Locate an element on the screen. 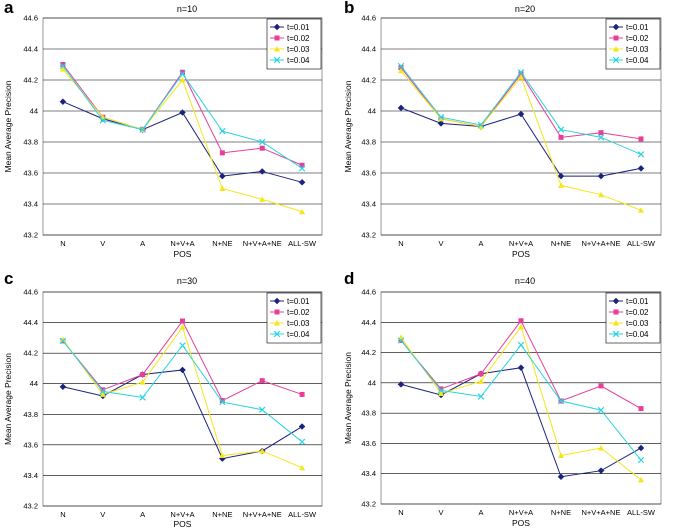 The width and height of the screenshot is (681, 529). x-tick-label: N+V+A is located at coordinates (182, 514).